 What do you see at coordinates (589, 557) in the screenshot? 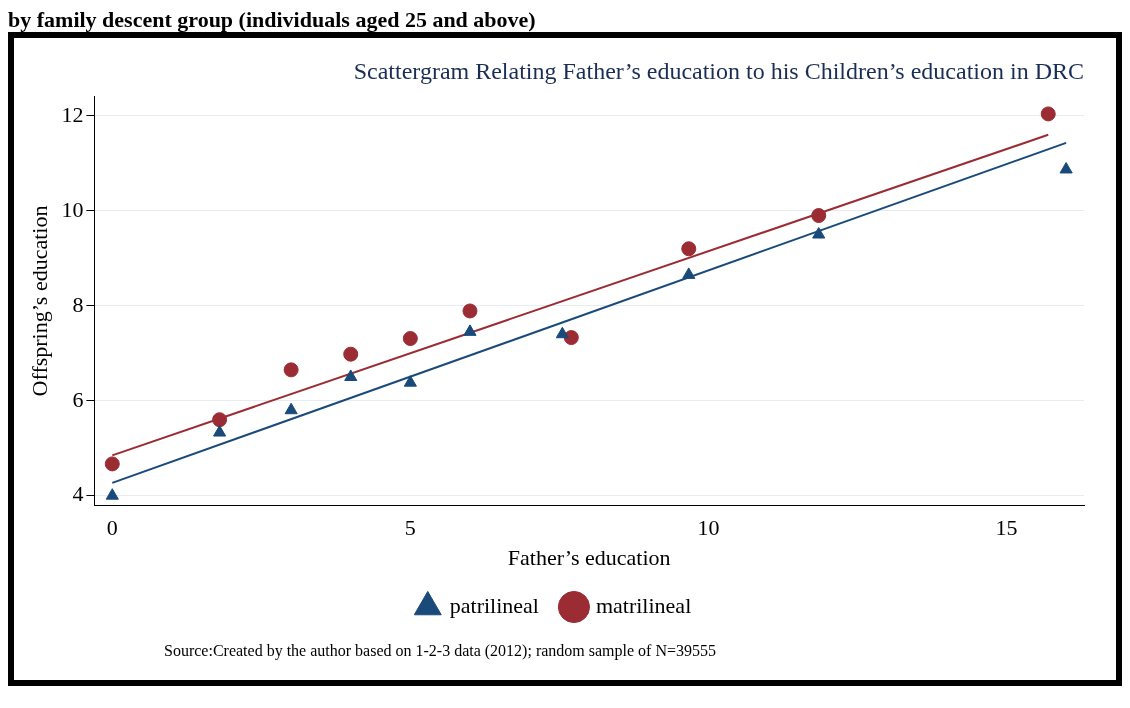
I see `x-axis-title: Father’s education` at bounding box center [589, 557].